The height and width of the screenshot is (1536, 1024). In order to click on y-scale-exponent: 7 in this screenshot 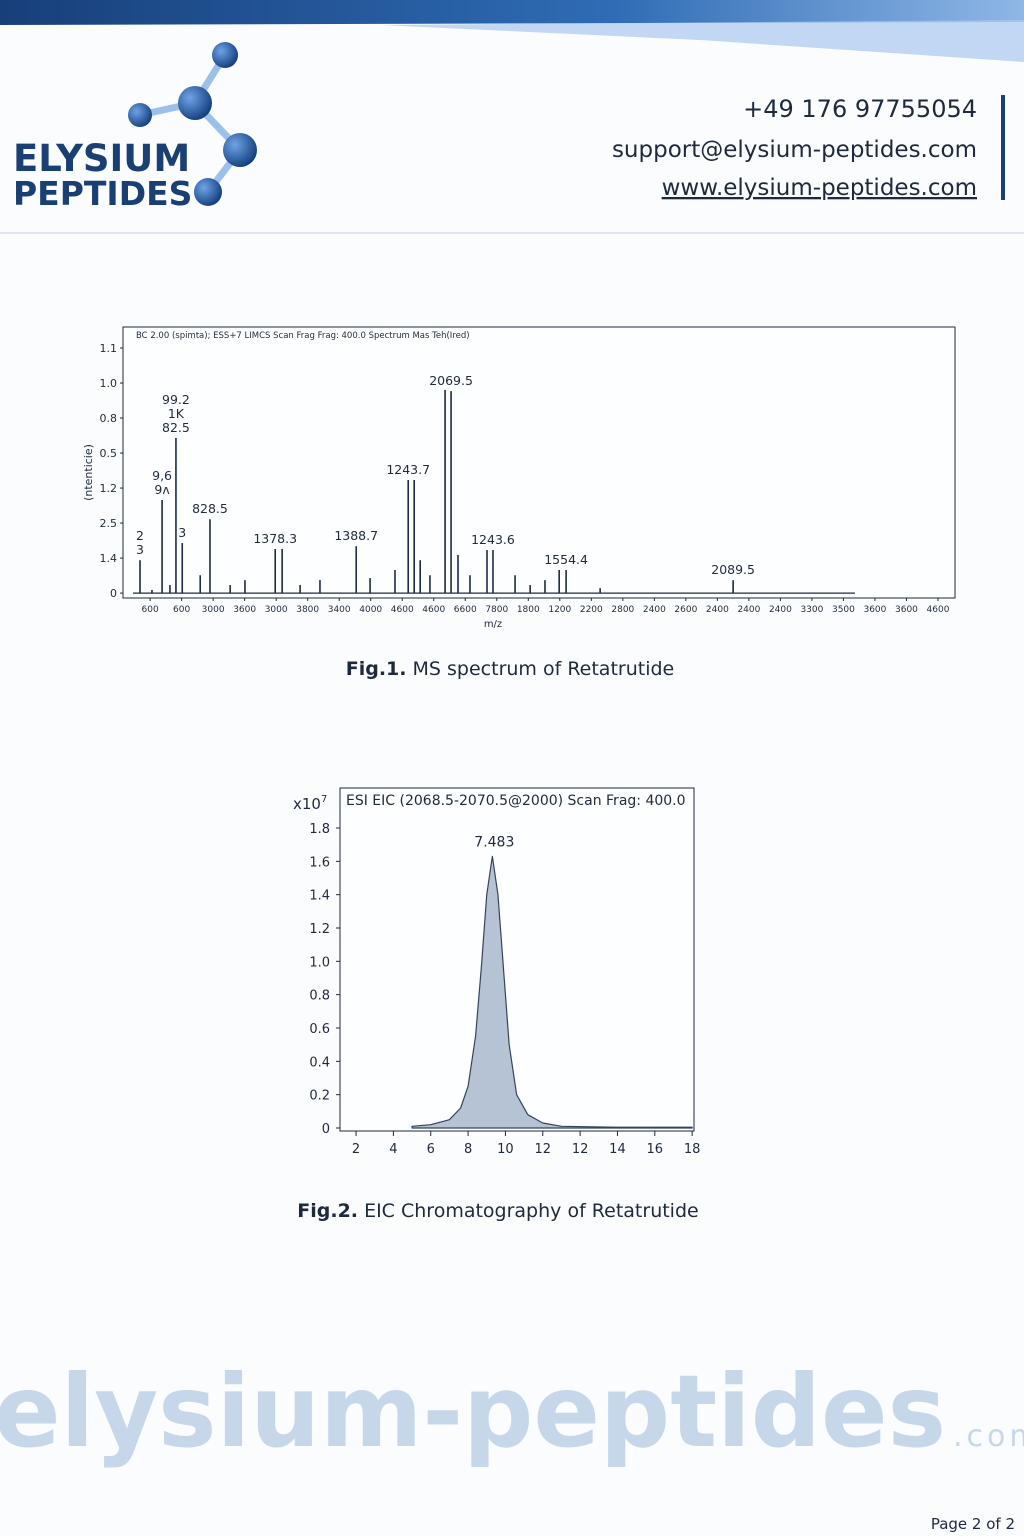, I will do `click(324, 799)`.